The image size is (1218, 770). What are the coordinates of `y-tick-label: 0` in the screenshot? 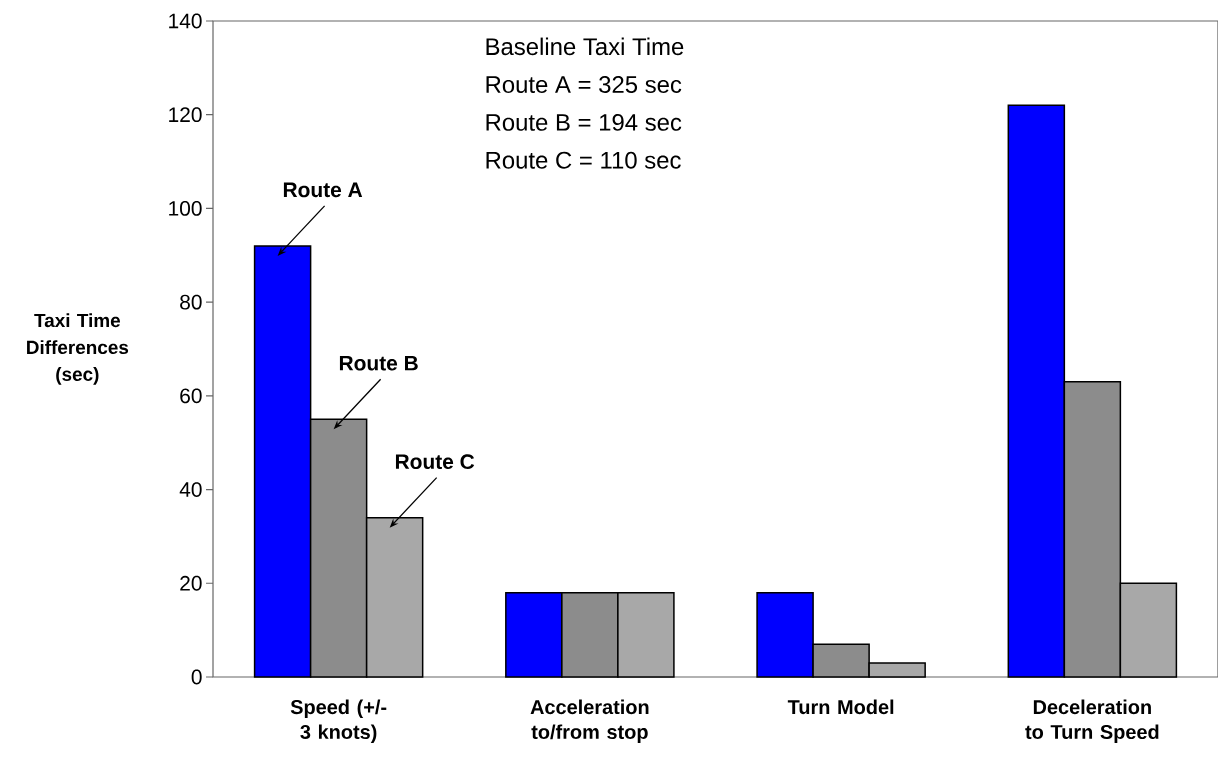 It's located at (196, 677).